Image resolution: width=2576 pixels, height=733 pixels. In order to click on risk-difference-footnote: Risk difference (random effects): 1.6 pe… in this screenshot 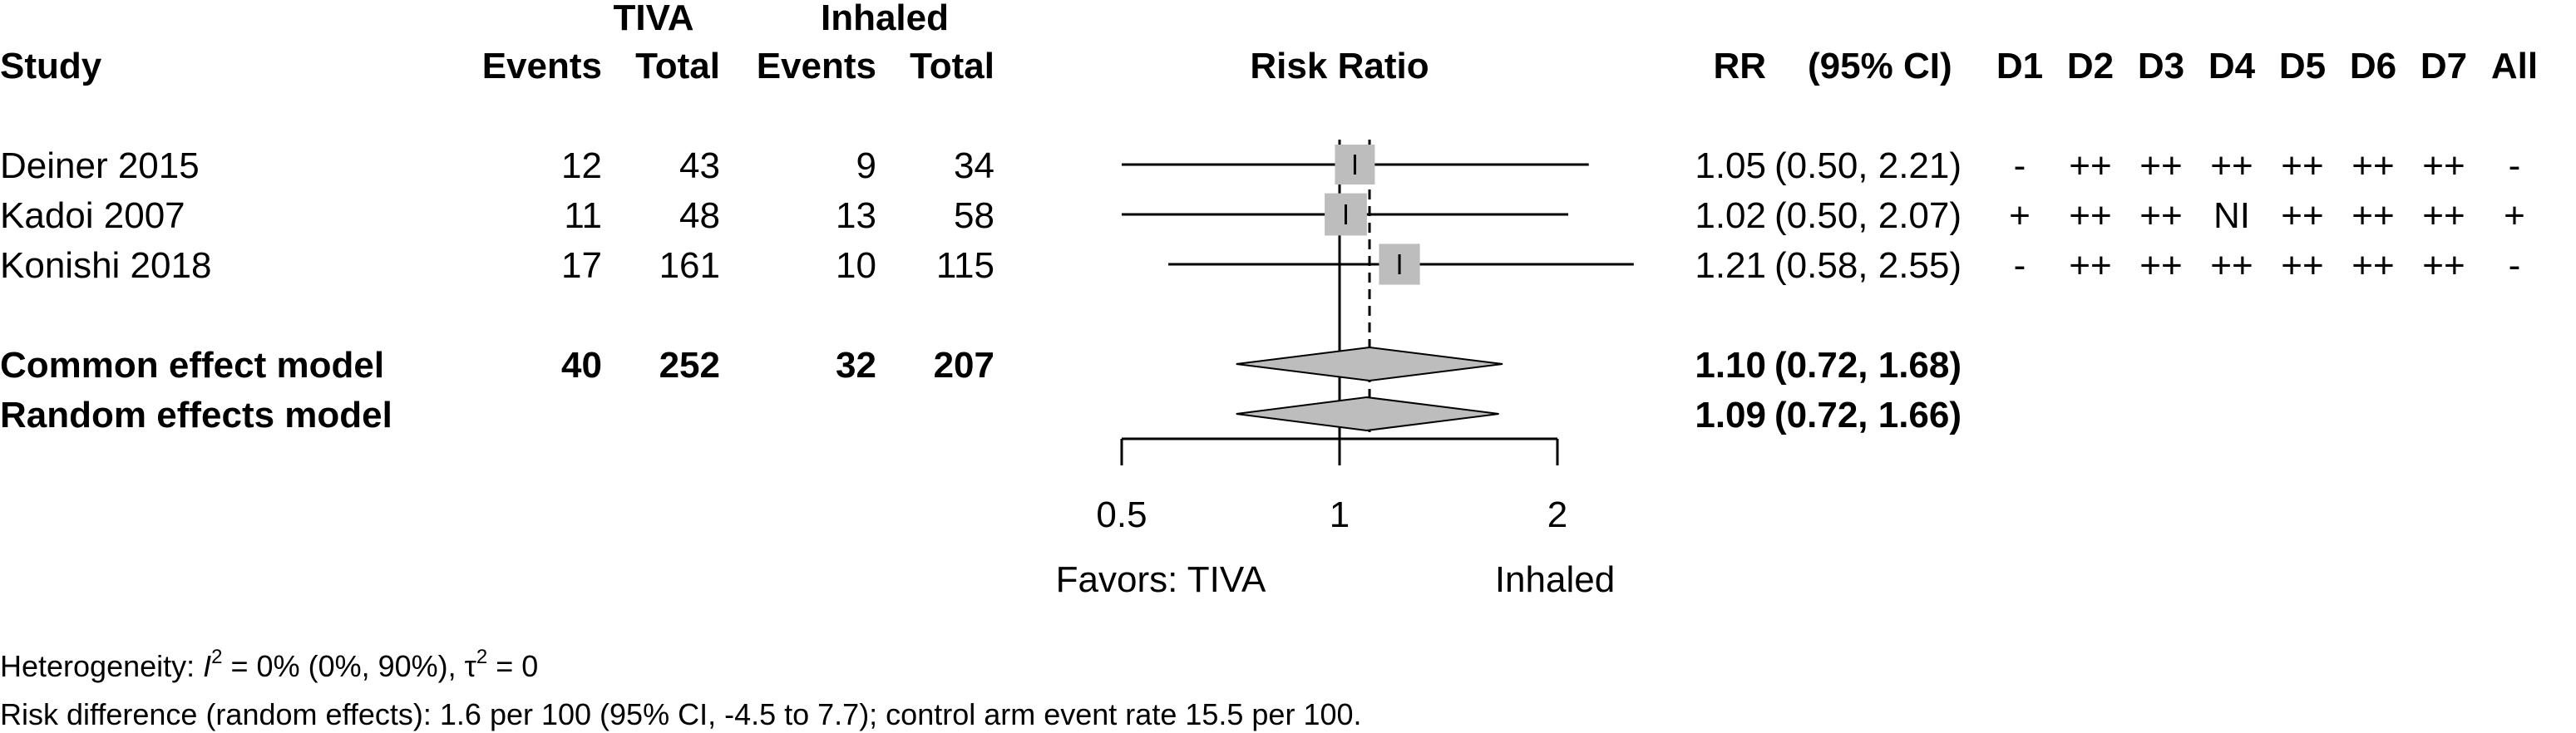, I will do `click(681, 714)`.